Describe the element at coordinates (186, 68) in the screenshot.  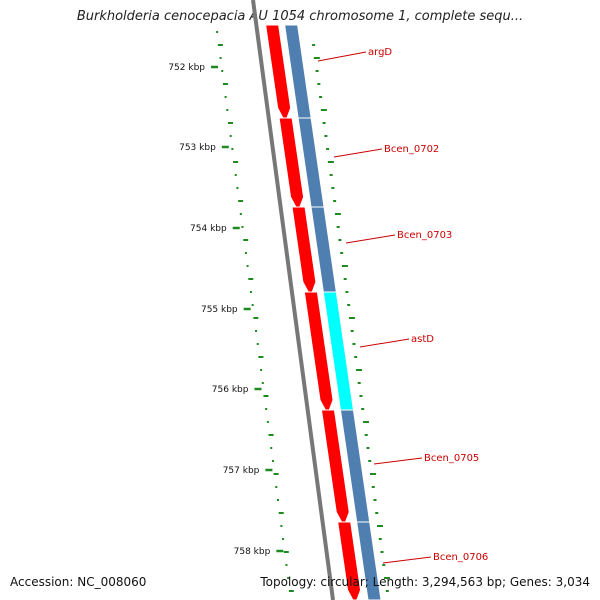
I see `kbp-tick-label: 752 kbp` at that location.